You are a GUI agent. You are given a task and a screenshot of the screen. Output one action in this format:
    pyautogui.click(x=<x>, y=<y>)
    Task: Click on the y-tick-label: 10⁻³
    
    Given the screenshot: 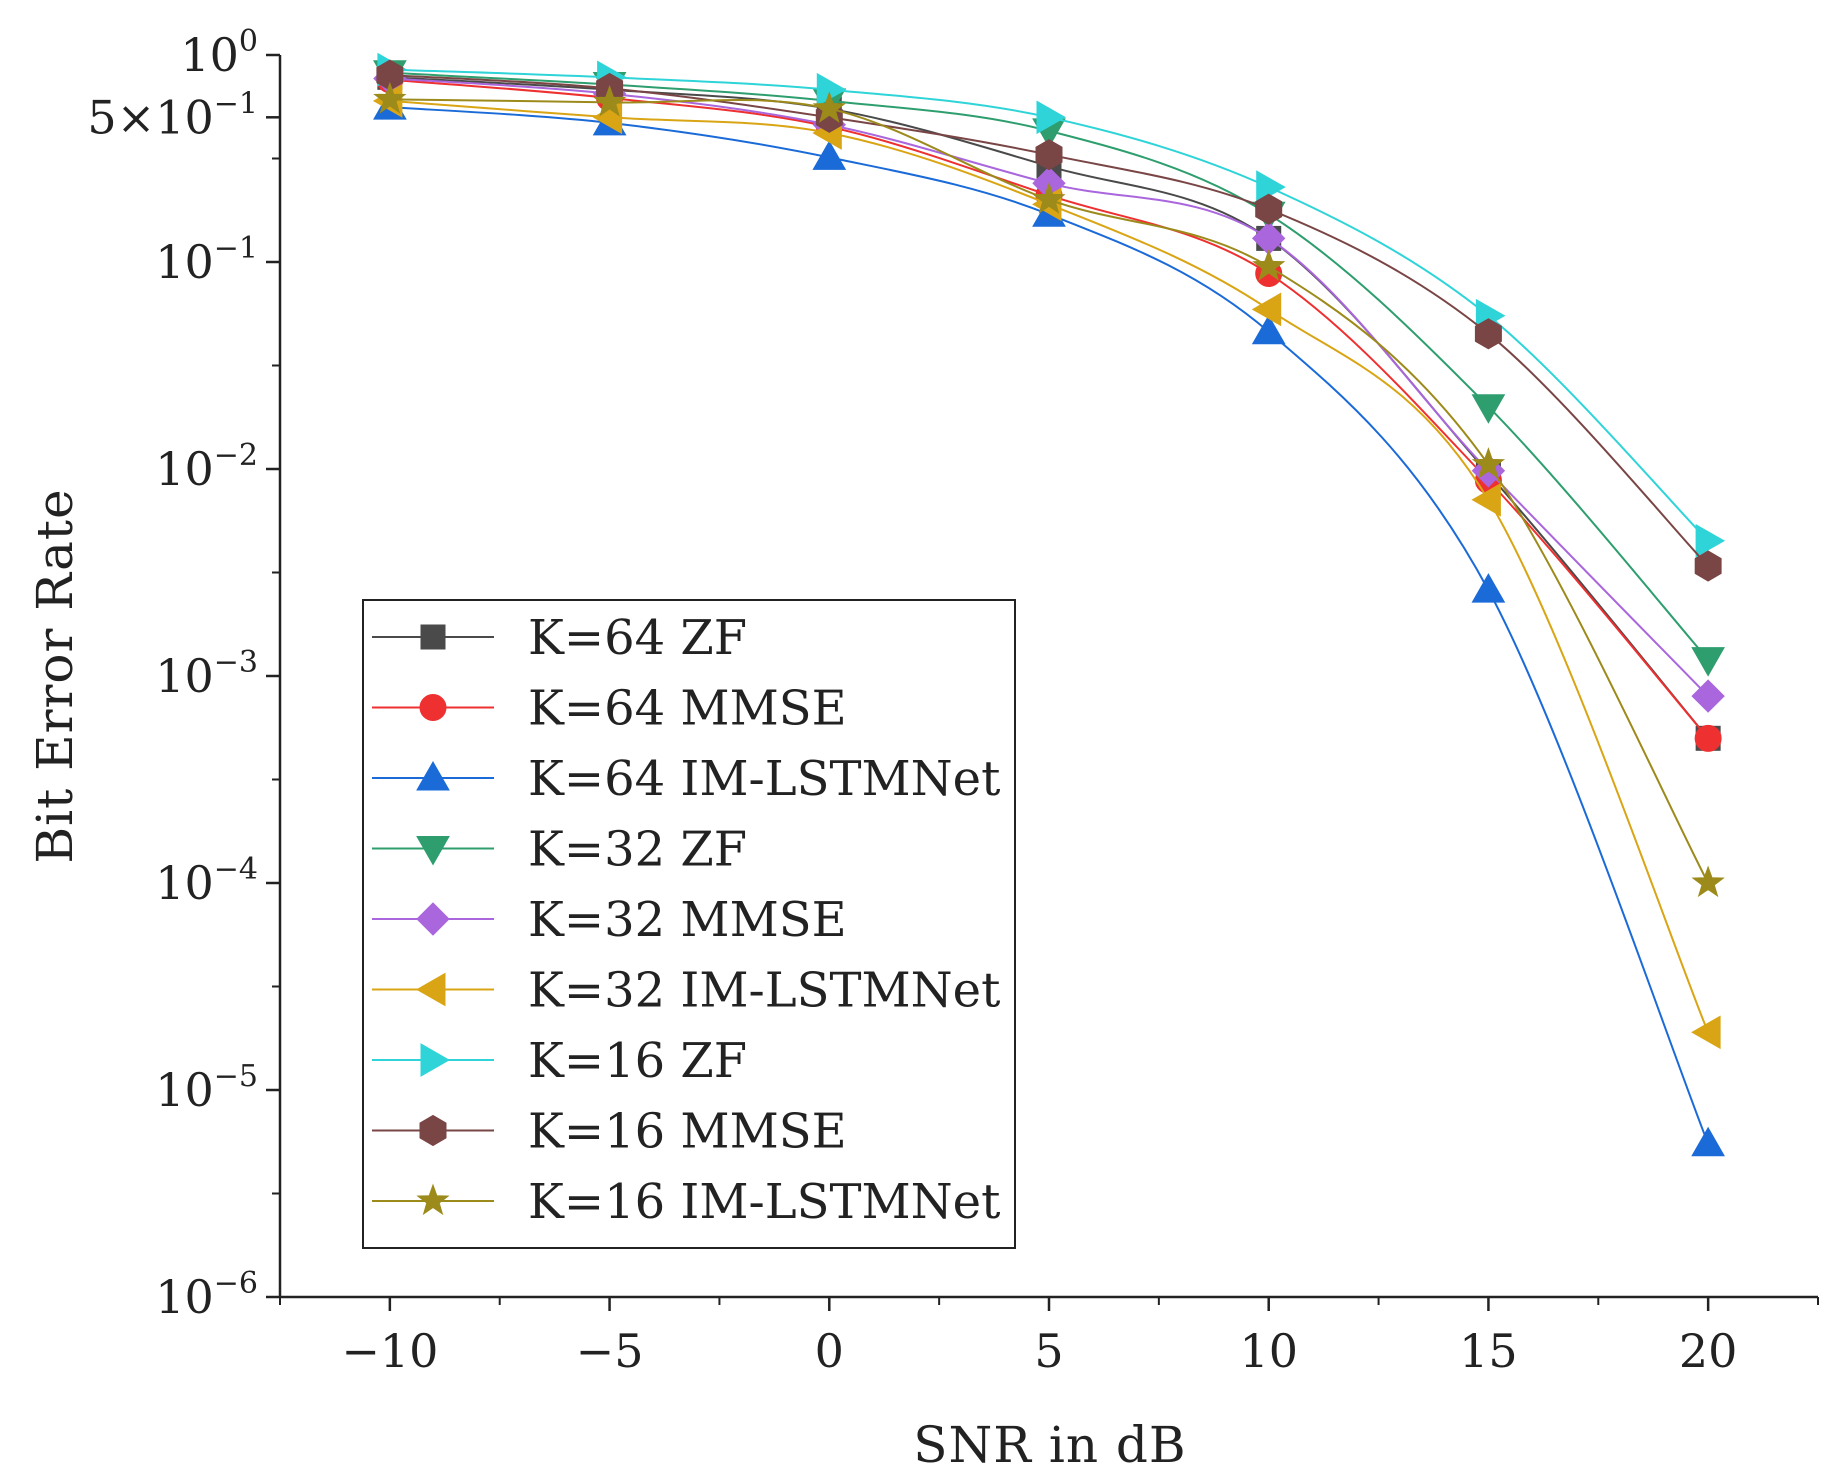 What is the action you would take?
    pyautogui.click(x=206, y=674)
    